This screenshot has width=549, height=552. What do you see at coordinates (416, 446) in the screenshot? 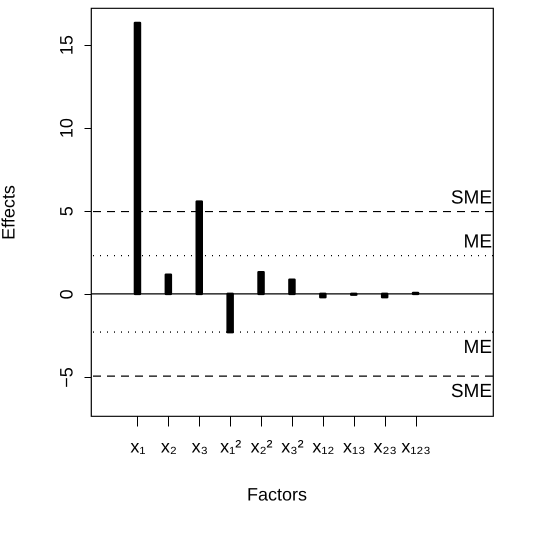
I see `x-tick-label: x₁₂₃` at bounding box center [416, 446].